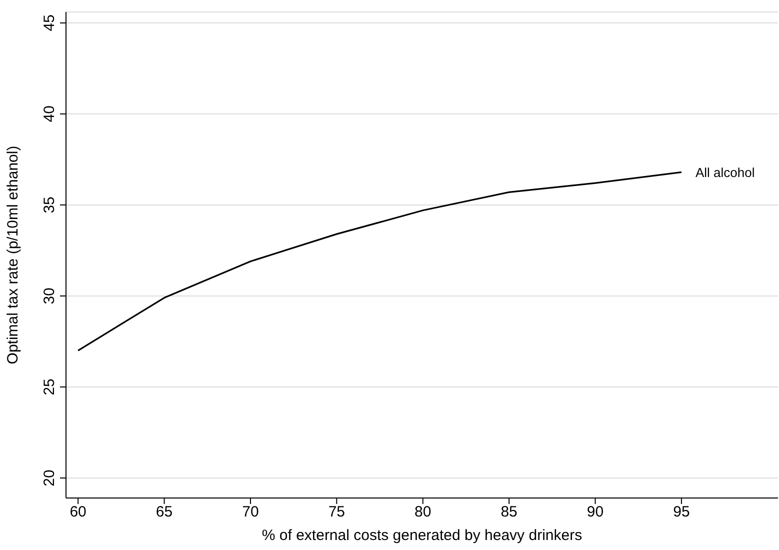  What do you see at coordinates (49, 296) in the screenshot?
I see `y-tick-label: 30` at bounding box center [49, 296].